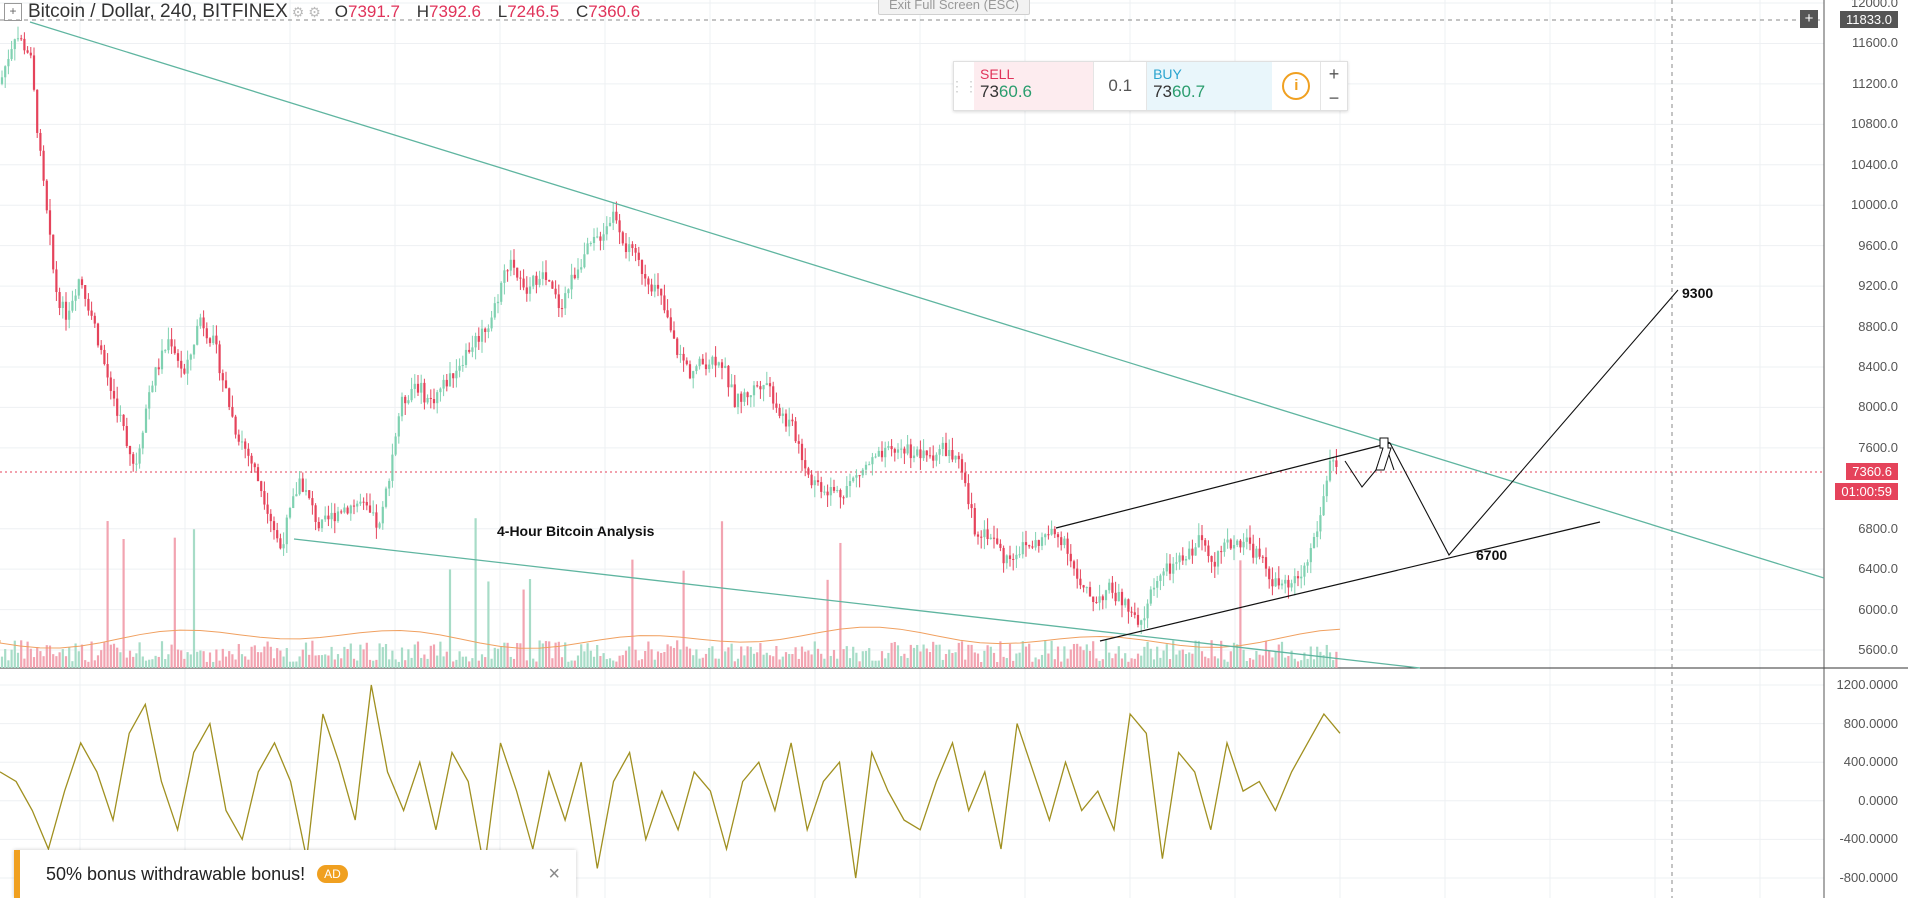 This screenshot has height=898, width=1908. Describe the element at coordinates (1809, 19) in the screenshot. I see `add-alert-button: +` at that location.